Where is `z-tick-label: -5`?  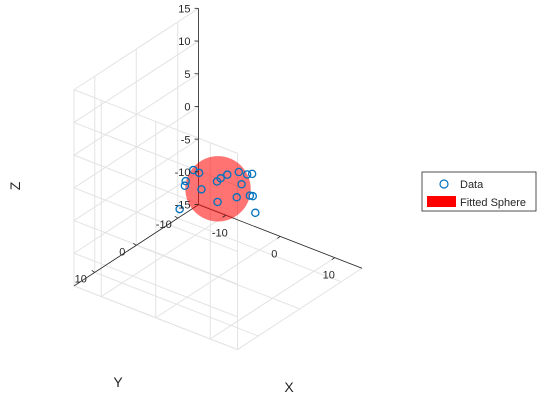
z-tick-label: -5 is located at coordinates (186, 140).